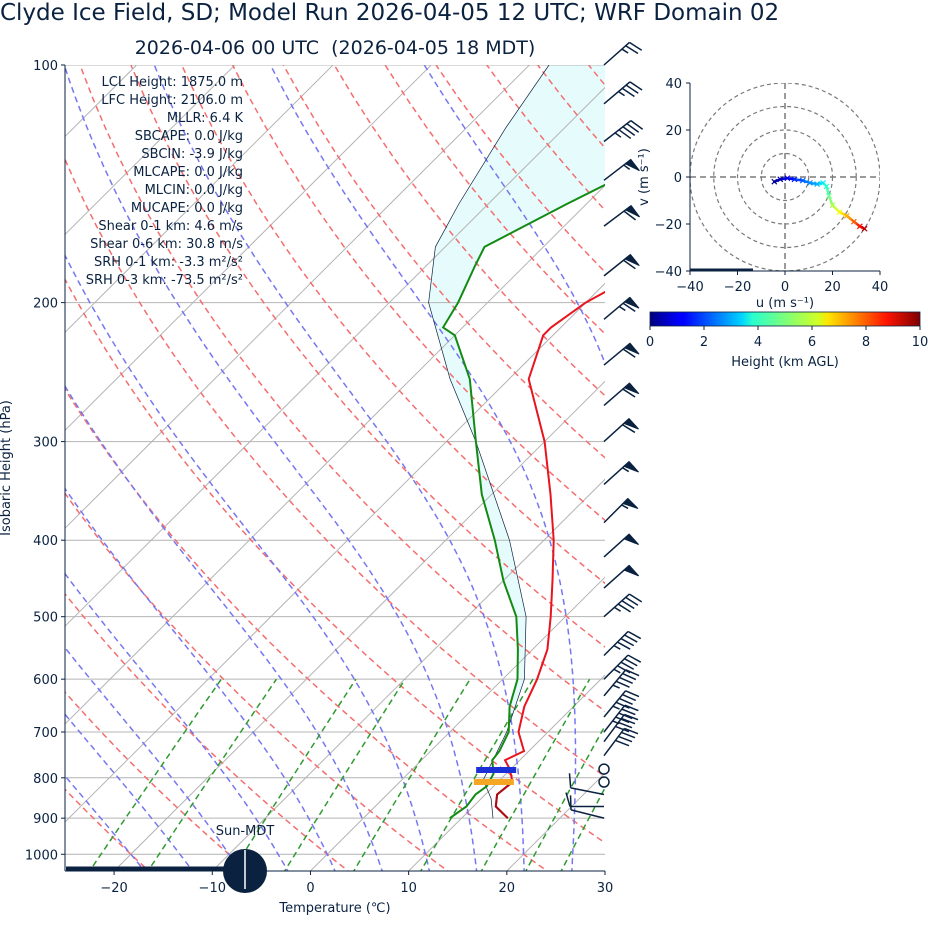  Describe the element at coordinates (689, 287) in the screenshot. I see `hodograph-x-tick-label: −40` at that location.